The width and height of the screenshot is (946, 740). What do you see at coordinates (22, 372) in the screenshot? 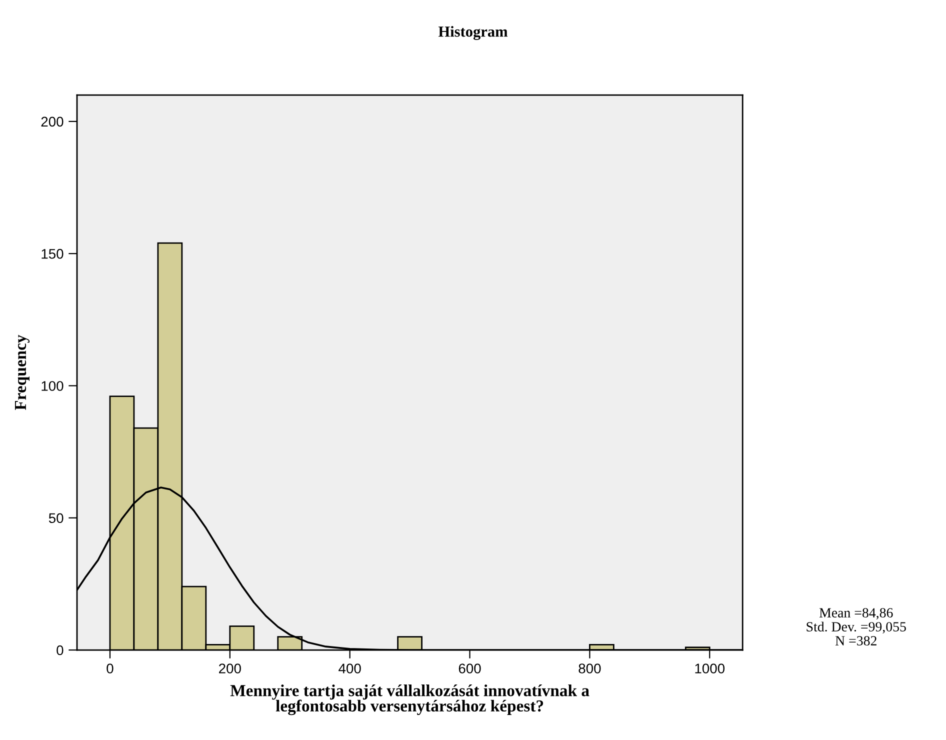
I see `y-axis-title: Frequency` at bounding box center [22, 372].